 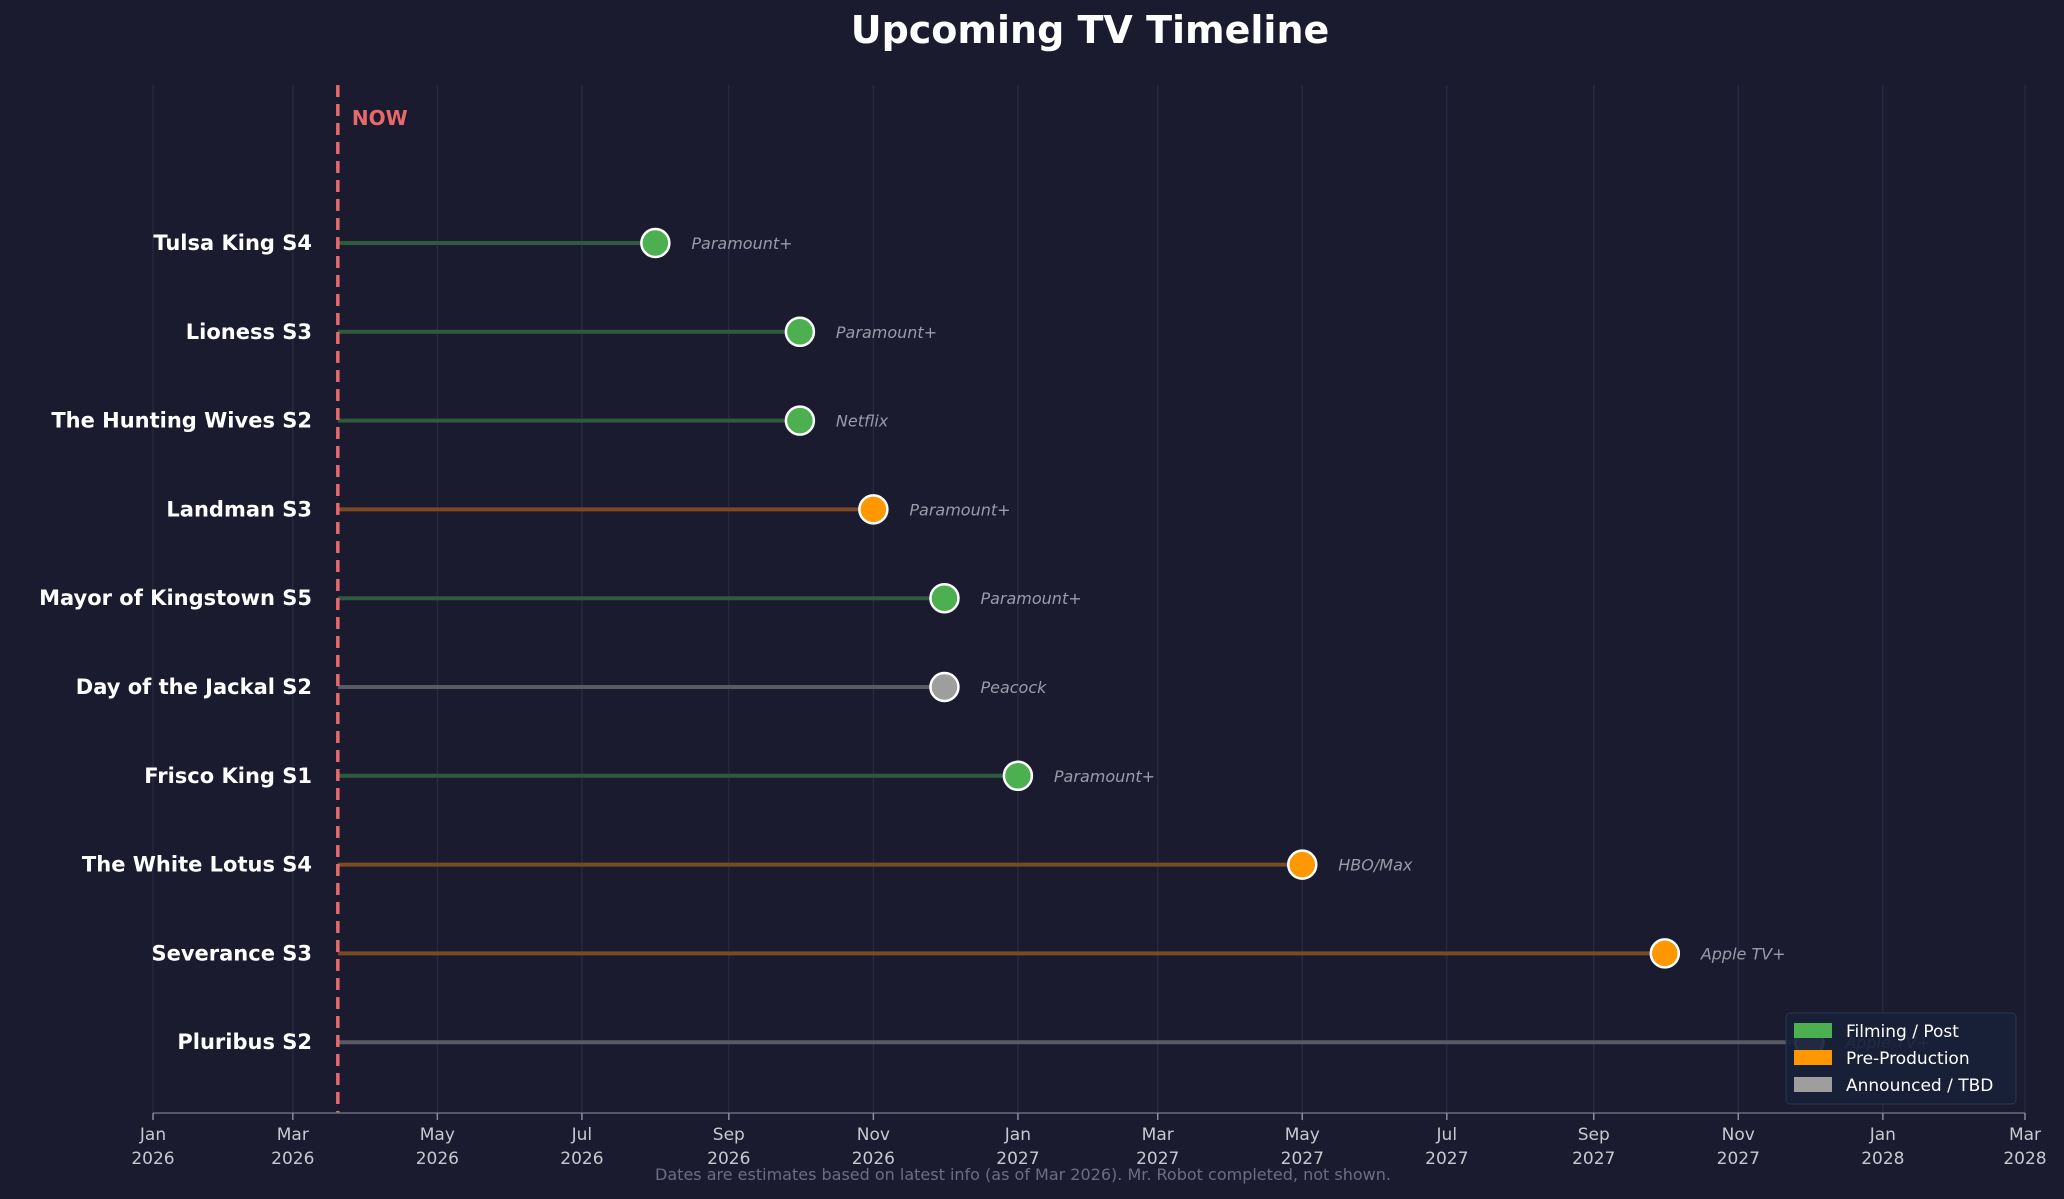 What do you see at coordinates (232, 243) in the screenshot?
I see `show-name-label: Tulsa King S4` at bounding box center [232, 243].